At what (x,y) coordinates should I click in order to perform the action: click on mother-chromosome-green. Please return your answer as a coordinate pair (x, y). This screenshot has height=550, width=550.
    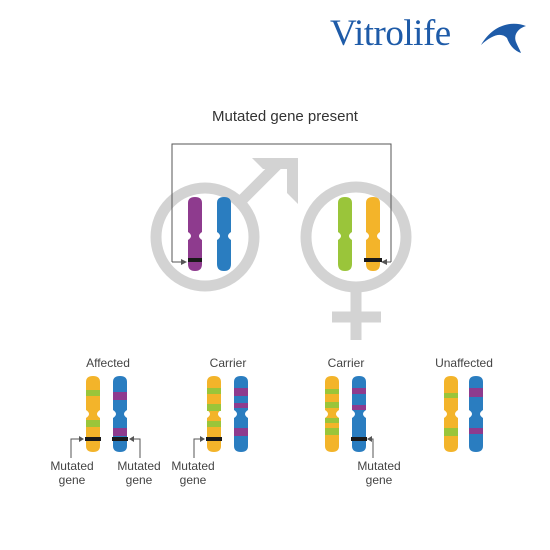
    Looking at the image, I should click on (345, 234).